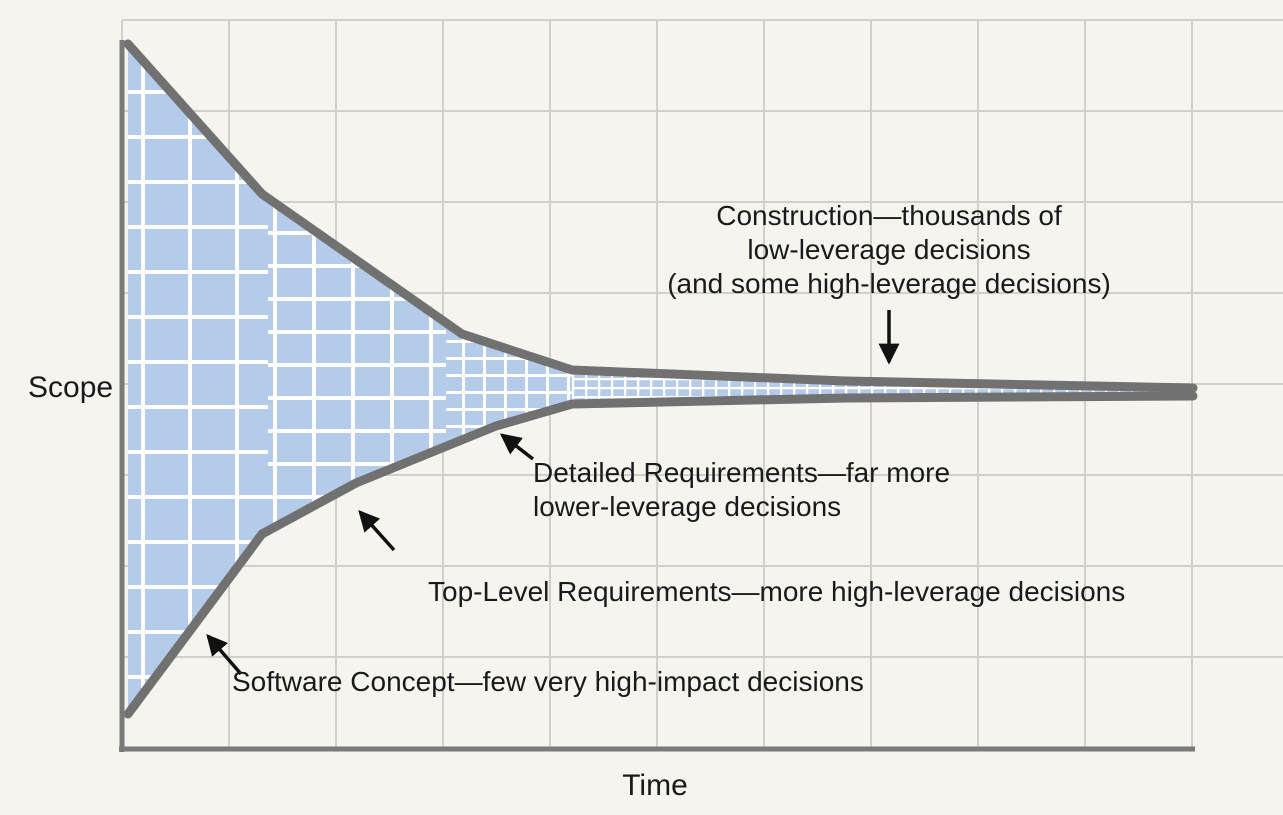  I want to click on construction-label-line3: (and some high-leverage decisions), so click(889, 283).